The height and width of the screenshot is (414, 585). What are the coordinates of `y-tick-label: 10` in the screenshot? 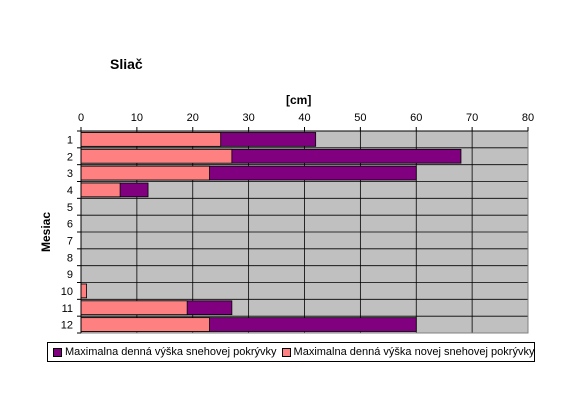 It's located at (67, 292).